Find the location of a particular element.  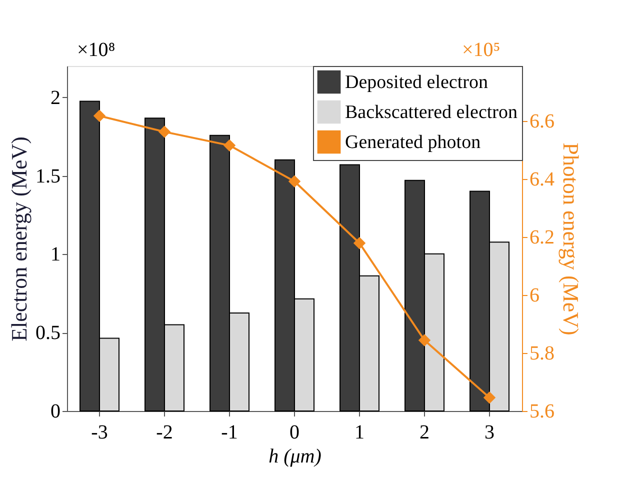

y2-tick-label: 6 is located at coordinates (535, 295).